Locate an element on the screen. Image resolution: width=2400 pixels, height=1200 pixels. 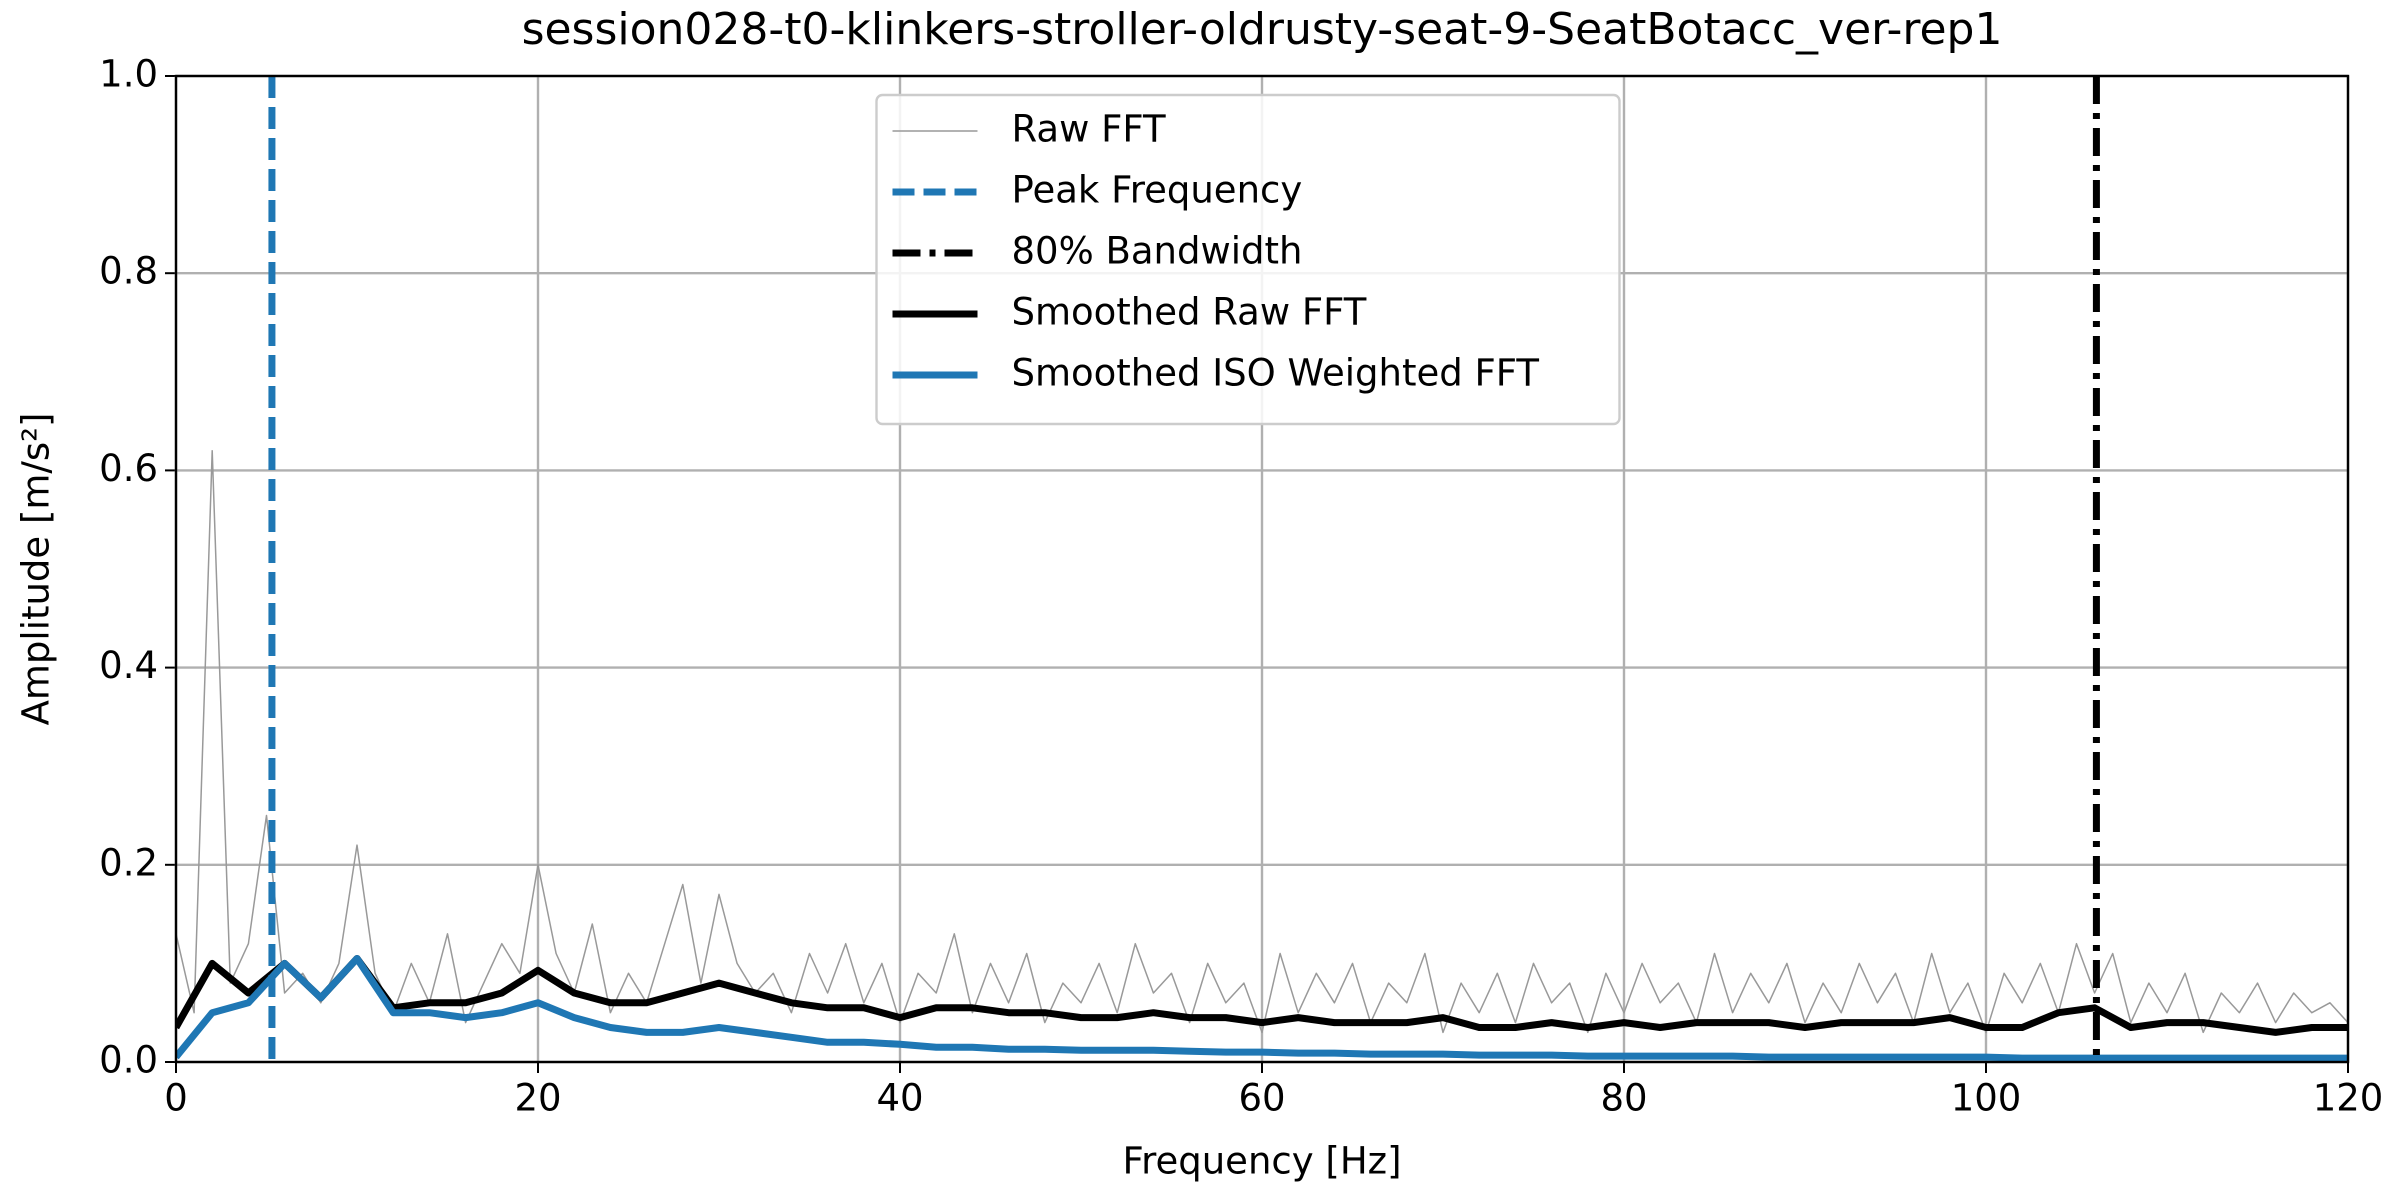
y-tick-label: 1.0 is located at coordinates (128, 74).